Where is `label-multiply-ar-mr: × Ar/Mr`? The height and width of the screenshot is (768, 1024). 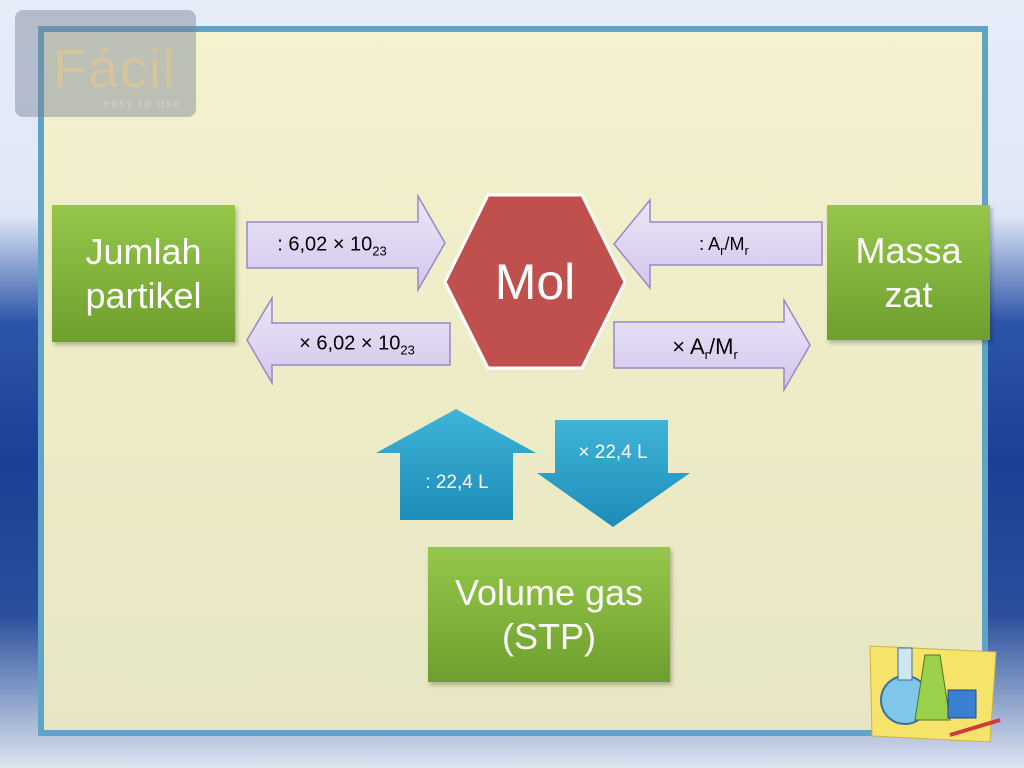 label-multiply-ar-mr: × Ar/Mr is located at coordinates (705, 348).